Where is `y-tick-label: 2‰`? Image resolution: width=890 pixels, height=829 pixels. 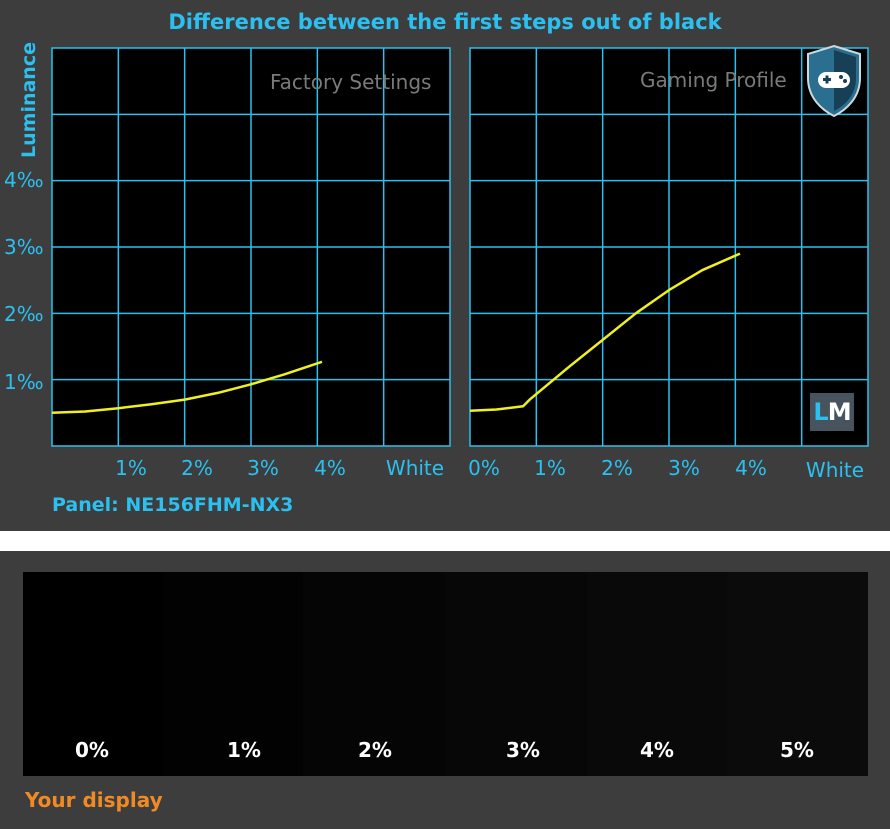 y-tick-label: 2‰ is located at coordinates (24, 314).